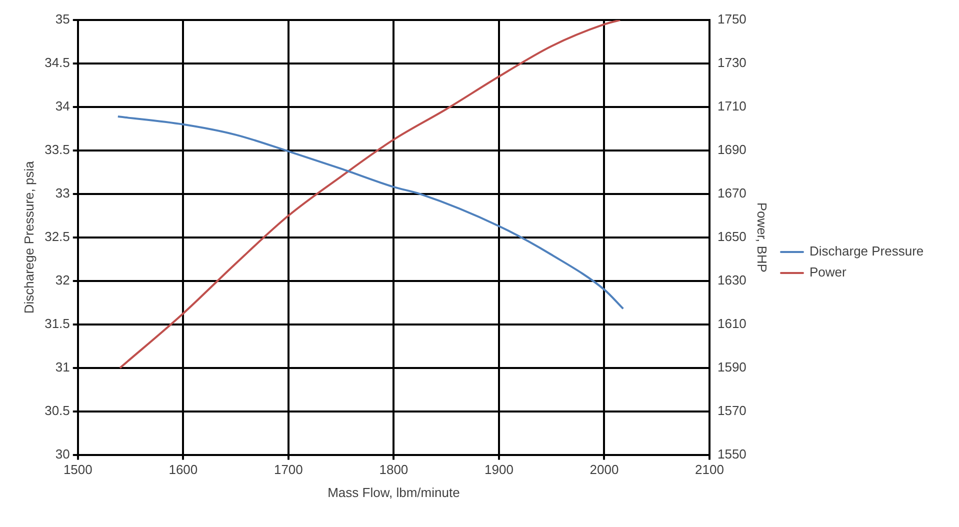 The height and width of the screenshot is (527, 959). Describe the element at coordinates (731, 323) in the screenshot. I see `y2-tick-label: 1610` at that location.